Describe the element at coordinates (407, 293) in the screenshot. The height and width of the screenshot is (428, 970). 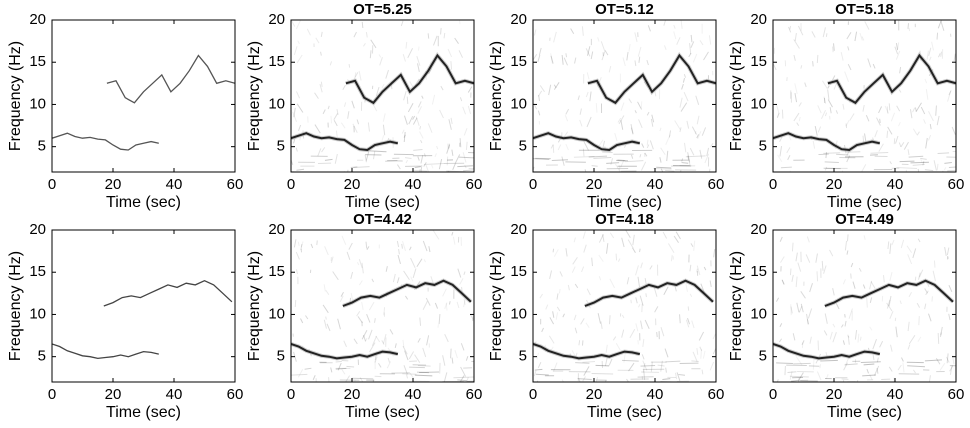
I see `ridge` at that location.